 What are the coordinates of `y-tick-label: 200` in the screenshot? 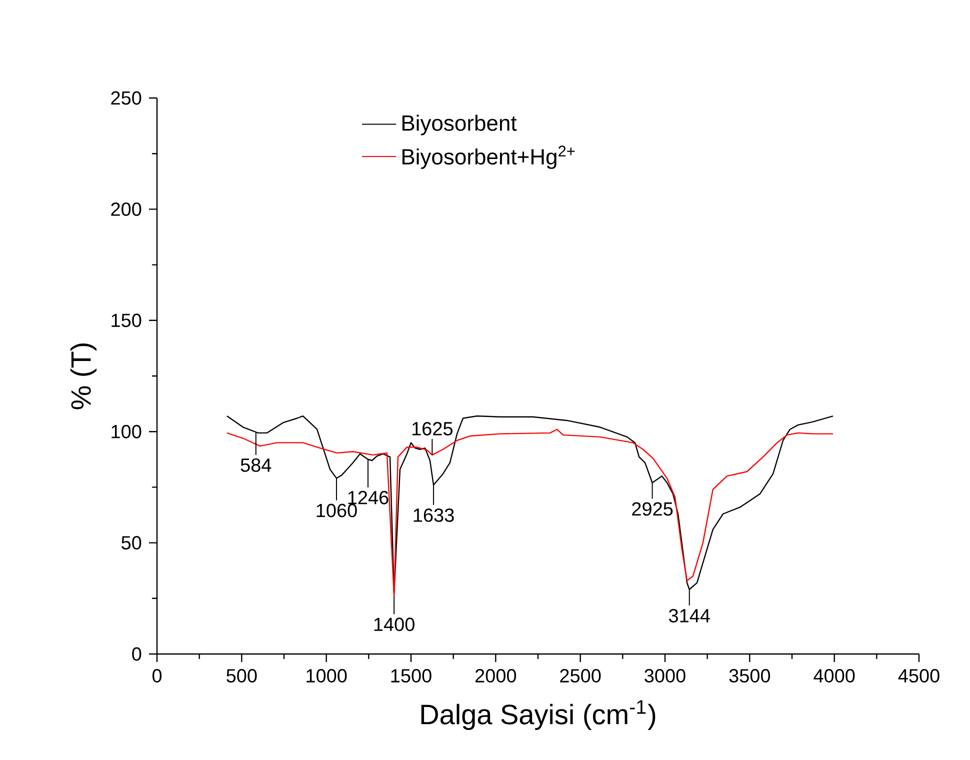 It's located at (126, 209).